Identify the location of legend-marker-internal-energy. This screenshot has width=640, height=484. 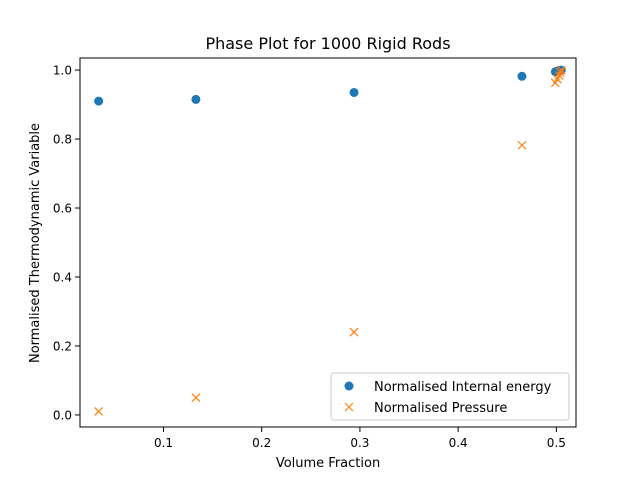
(349, 386).